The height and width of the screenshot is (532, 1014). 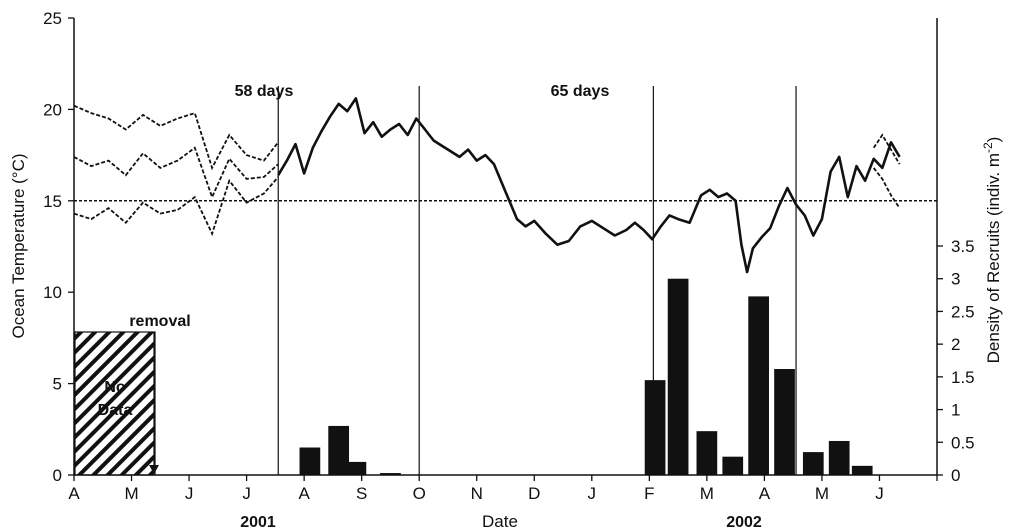 I want to click on y-right-tick-label-0.5: 0.5, so click(x=963, y=442).